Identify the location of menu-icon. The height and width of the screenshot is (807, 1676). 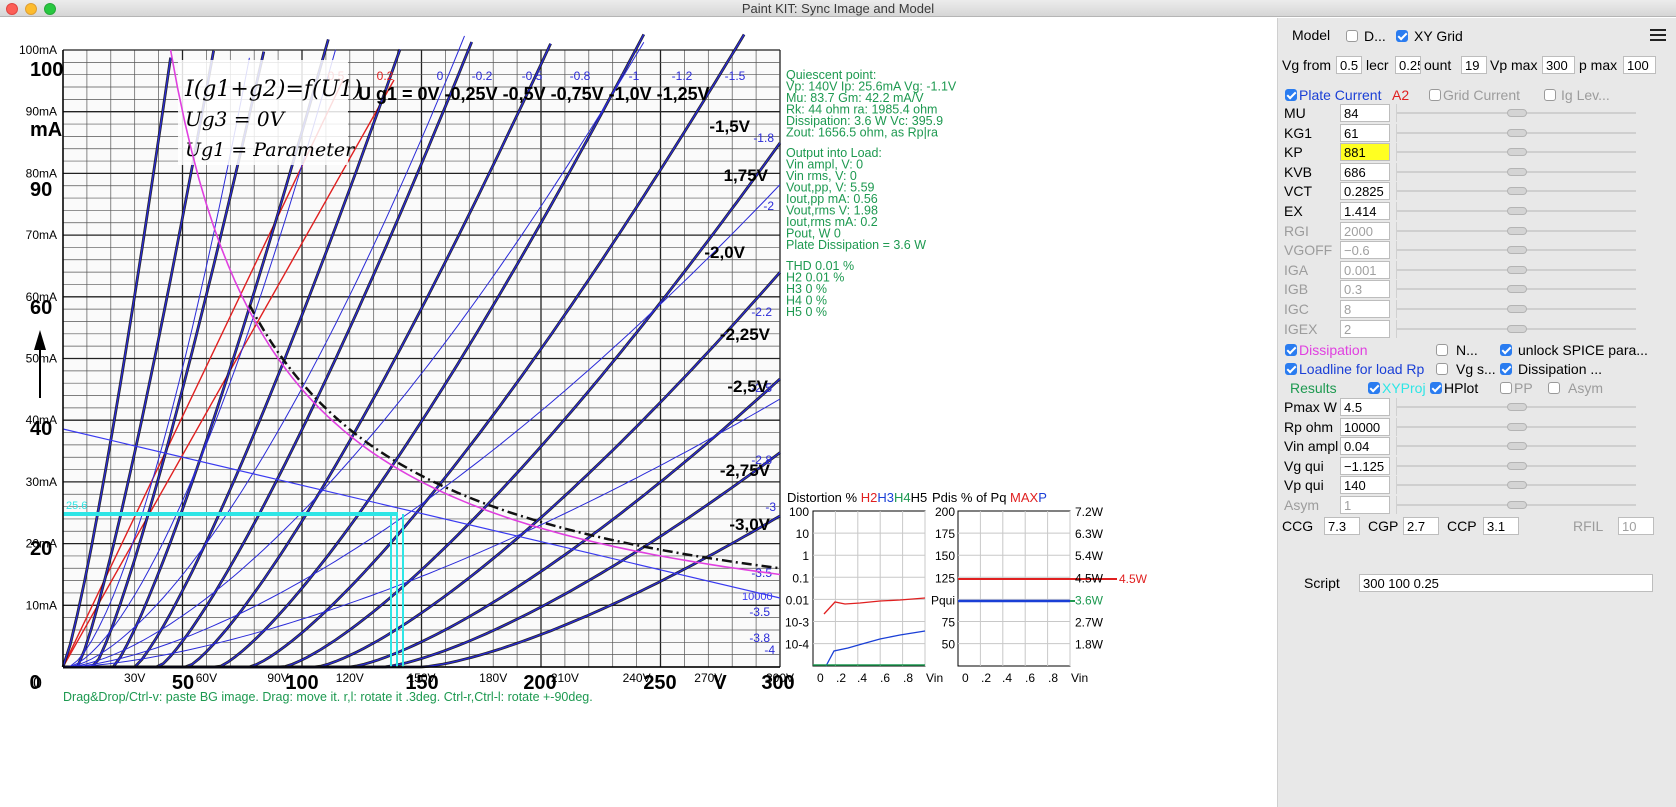
(1658, 36).